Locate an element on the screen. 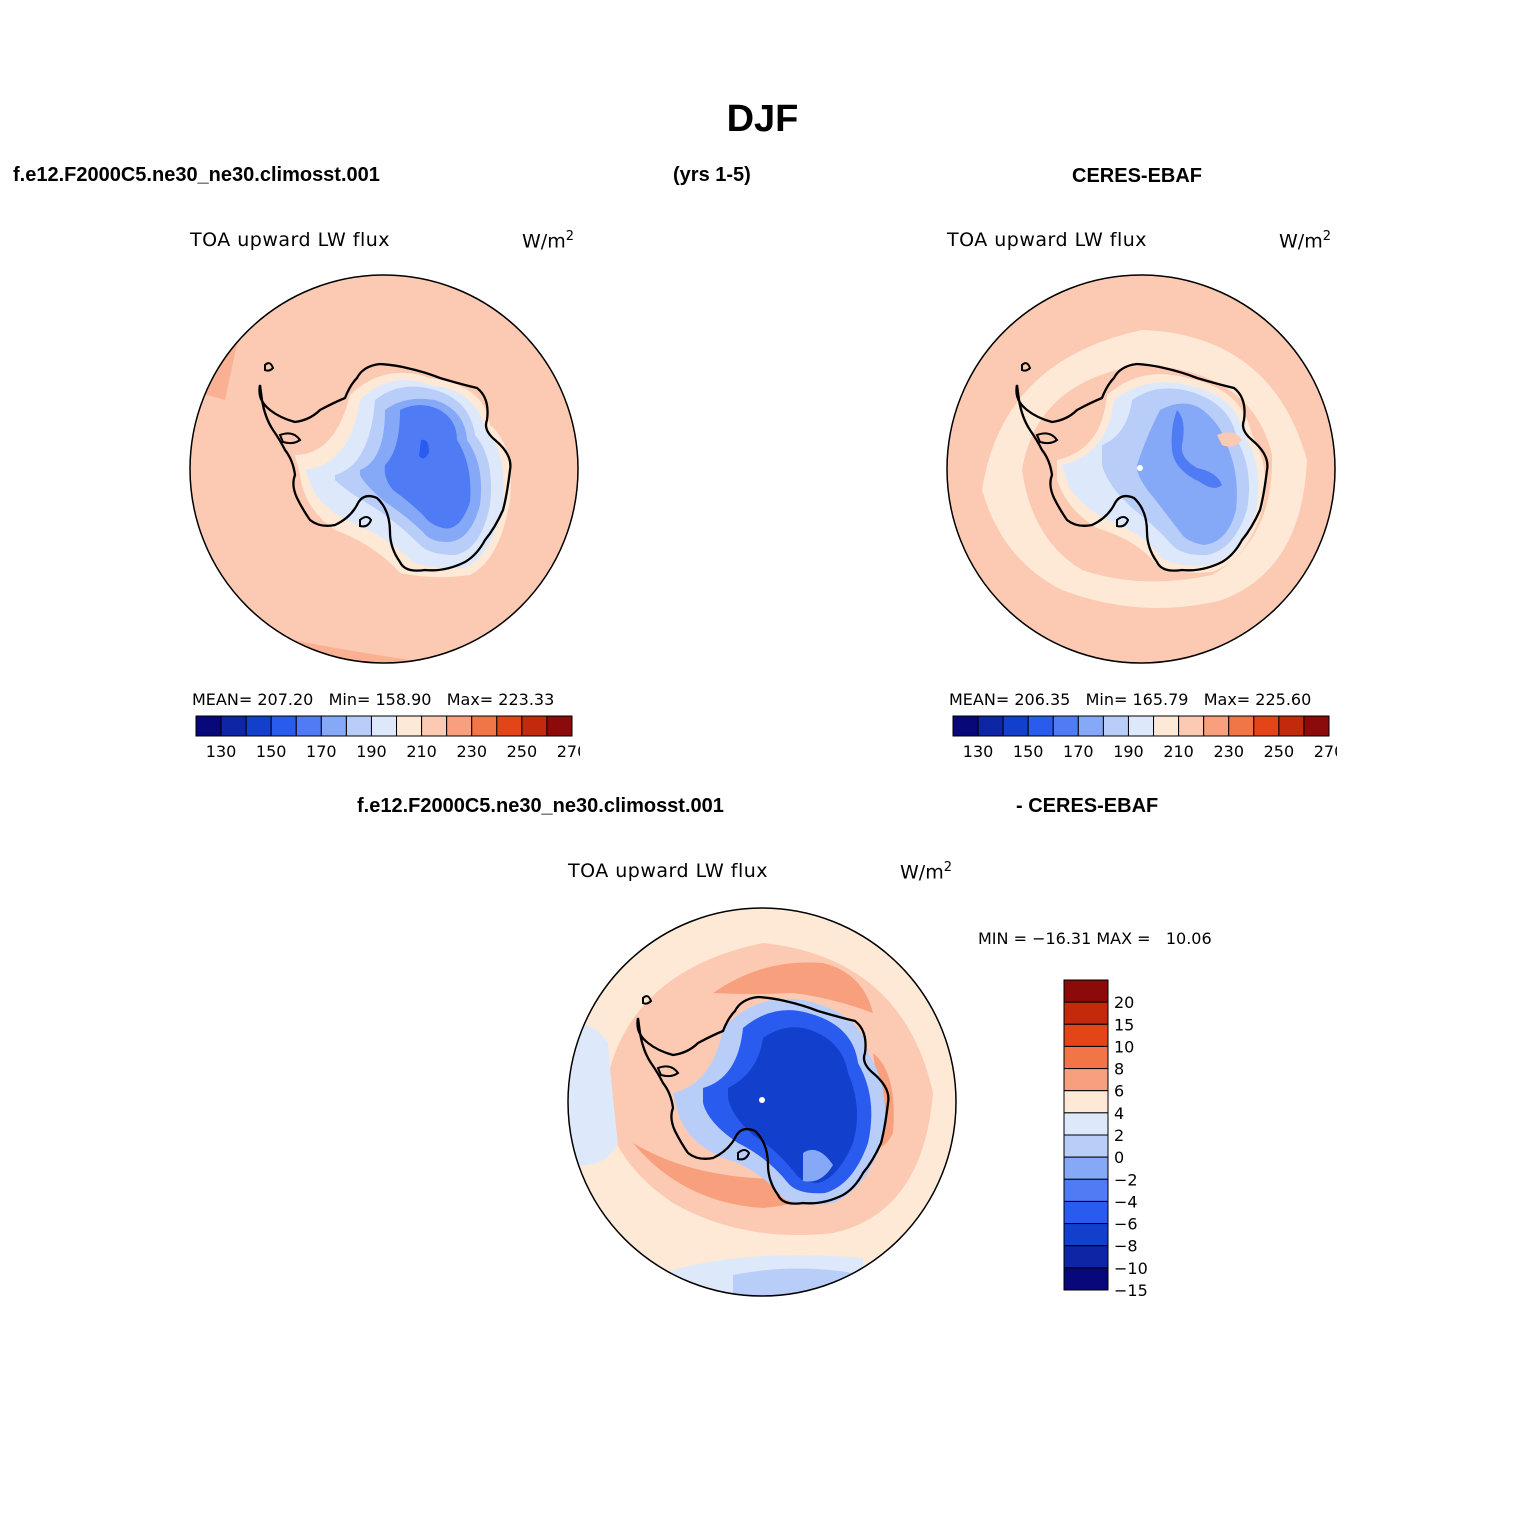 This screenshot has width=1525, height=1525. obs-colorbar: 130 150 170 190 210 230 250 270 is located at coordinates (1144, 738).